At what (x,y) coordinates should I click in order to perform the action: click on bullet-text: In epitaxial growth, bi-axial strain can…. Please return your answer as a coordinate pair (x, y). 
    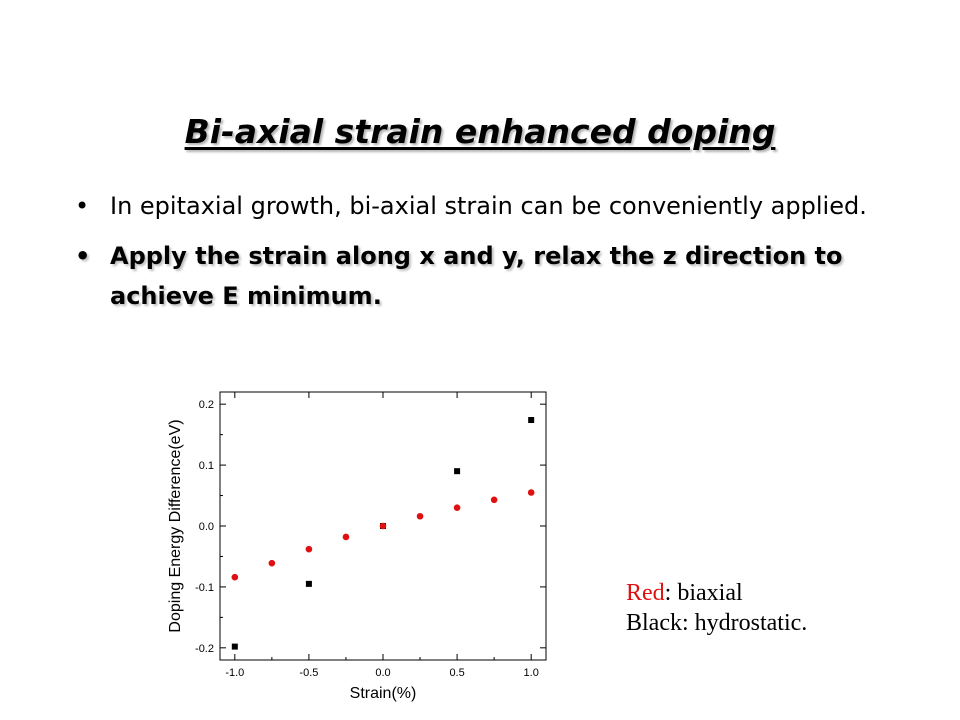
    Looking at the image, I should click on (488, 206).